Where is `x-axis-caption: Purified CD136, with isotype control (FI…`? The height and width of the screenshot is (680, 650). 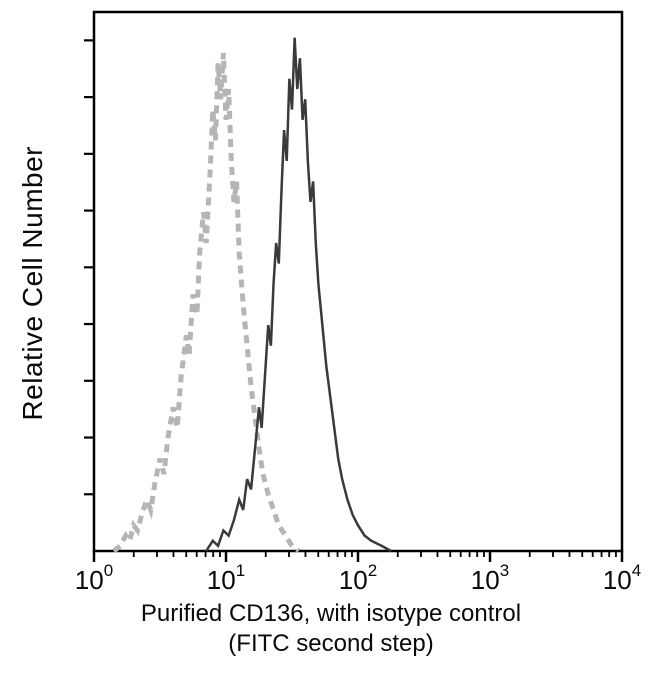
x-axis-caption: Purified CD136, with isotype control (FI… is located at coordinates (325, 629).